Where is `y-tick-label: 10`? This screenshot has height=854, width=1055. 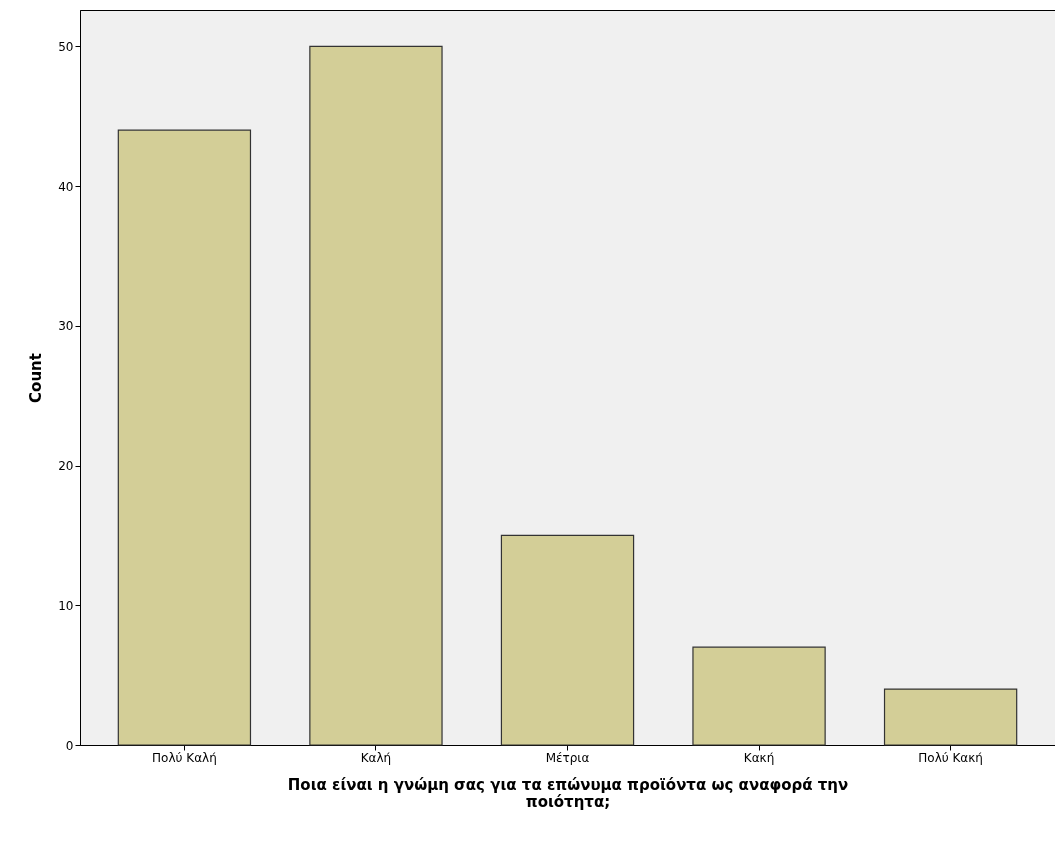
y-tick-label: 10 is located at coordinates (66, 605).